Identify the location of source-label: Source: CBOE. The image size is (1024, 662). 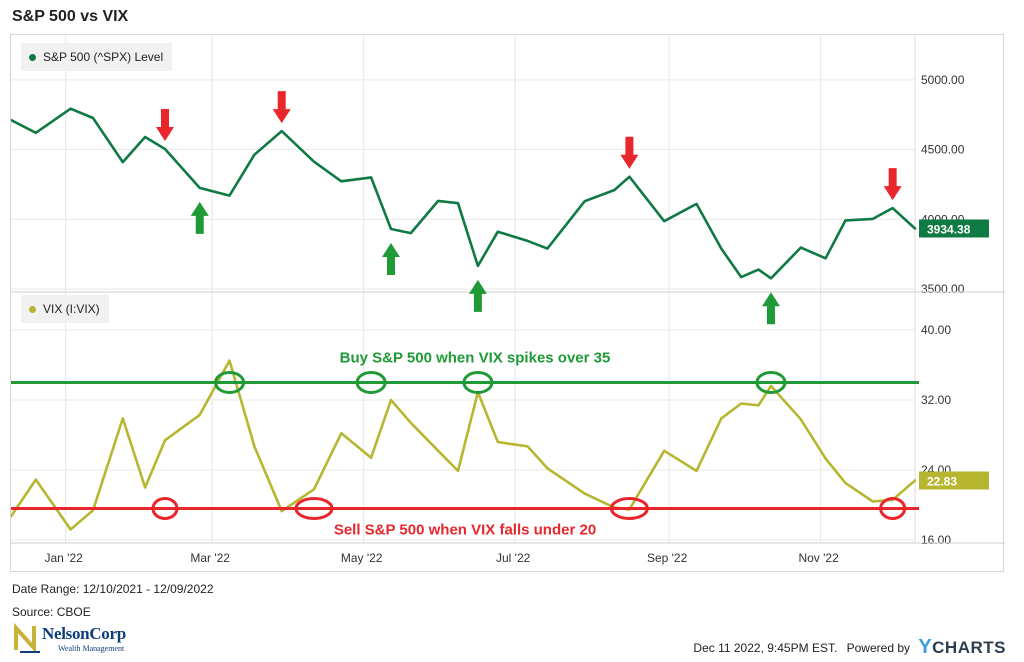
(51, 612).